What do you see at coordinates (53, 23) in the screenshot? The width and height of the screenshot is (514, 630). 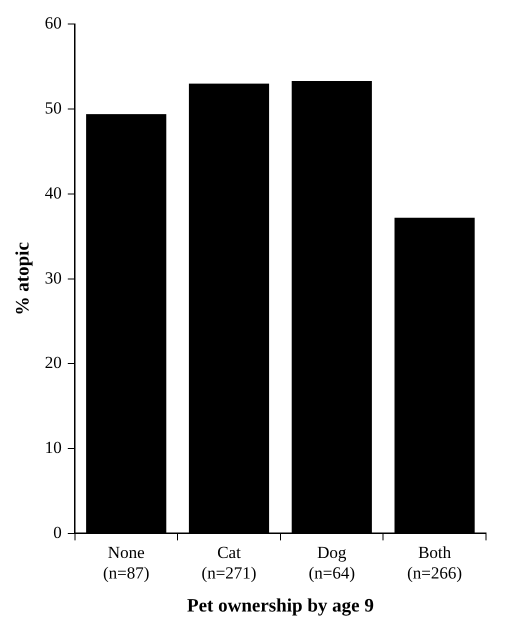 I see `y-tick-label: 60` at bounding box center [53, 23].